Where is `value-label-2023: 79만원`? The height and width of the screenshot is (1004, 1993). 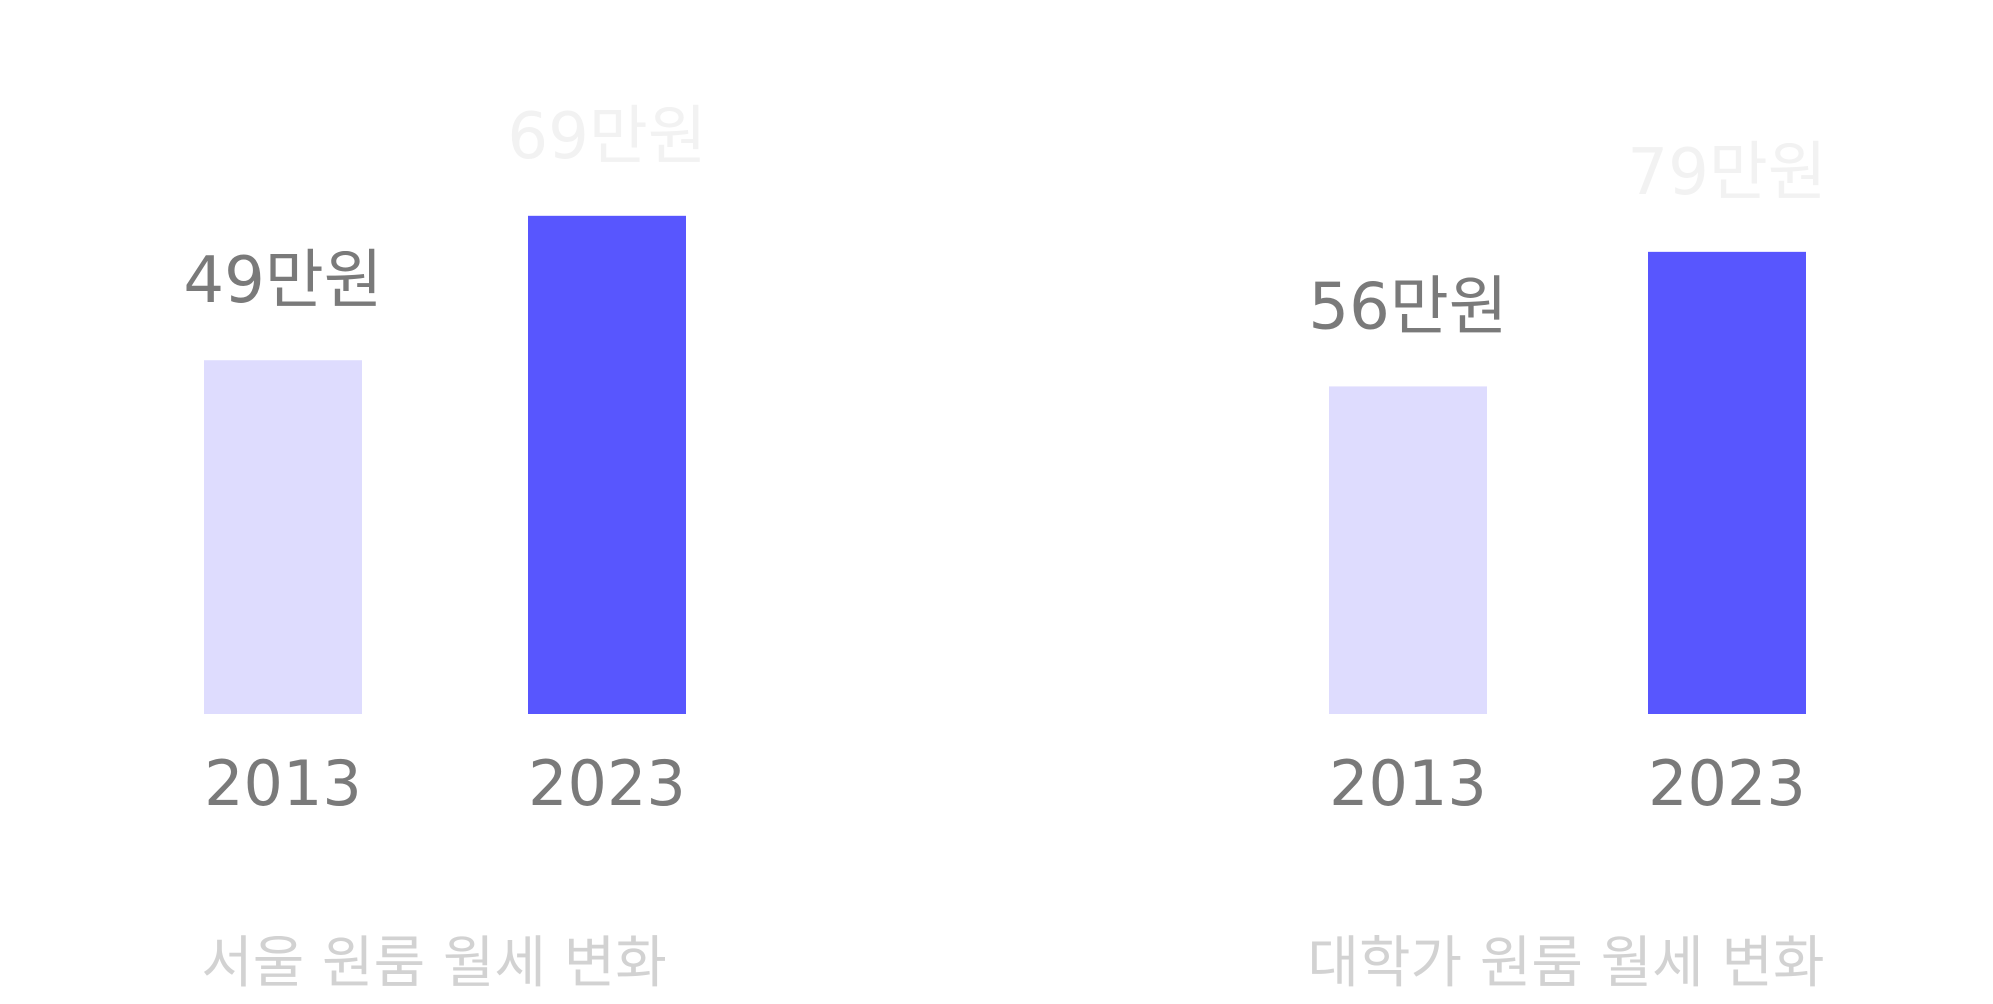 value-label-2023: 79만원 is located at coordinates (1726, 173).